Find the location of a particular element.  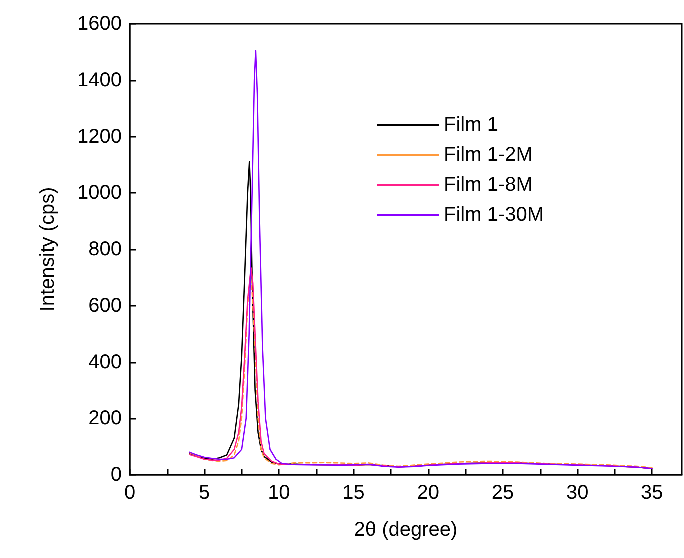

y-tick-label: 200 is located at coordinates (105, 419).